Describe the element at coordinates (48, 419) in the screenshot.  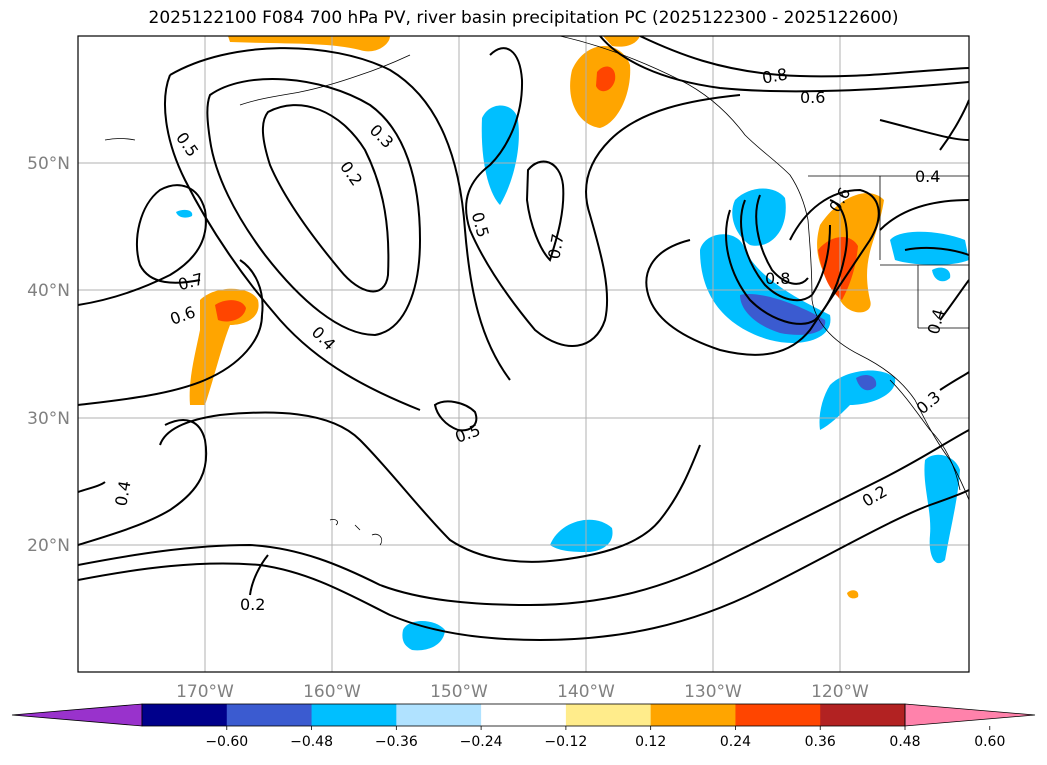
I see `lat-label: 30°N` at that location.